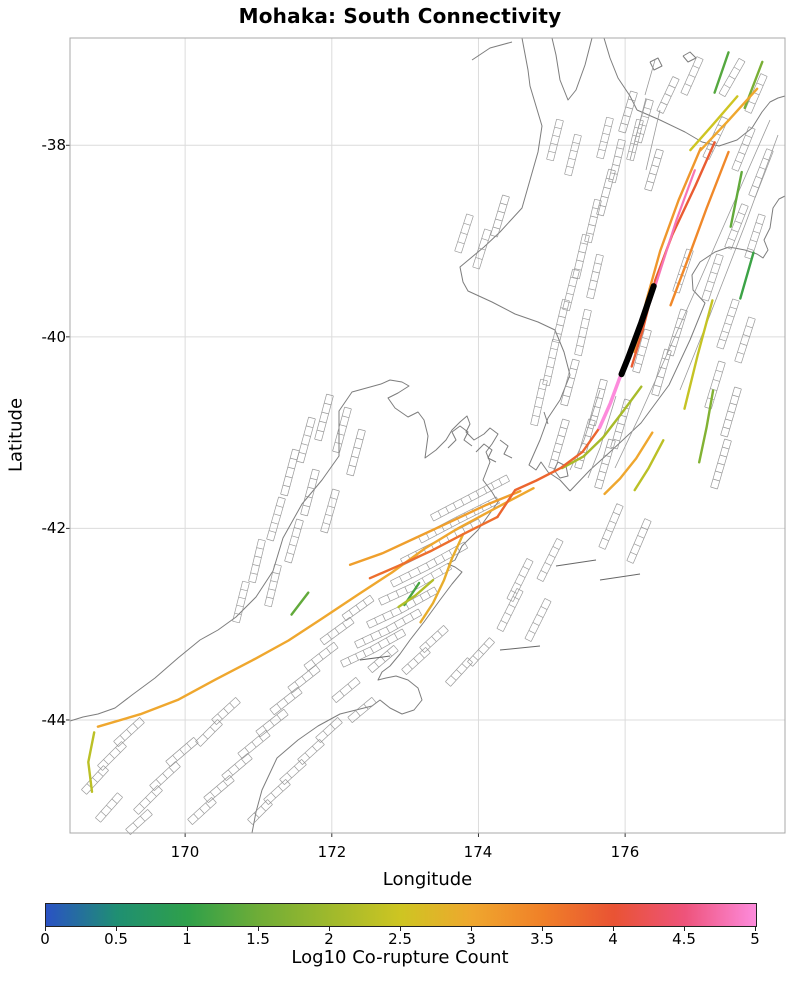 The width and height of the screenshot is (800, 985). Describe the element at coordinates (258, 939) in the screenshot. I see `colorbar-tick-label-15: 1.5` at that location.